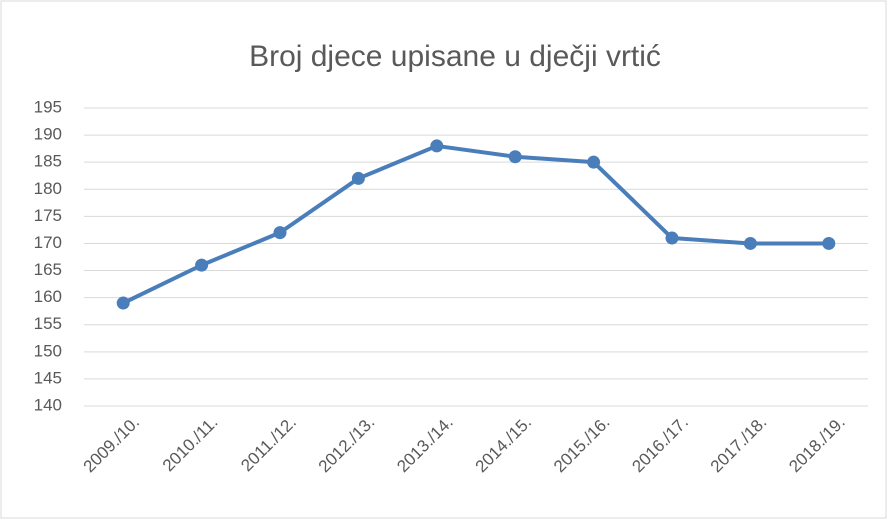 The image size is (887, 519). Describe the element at coordinates (48, 269) in the screenshot. I see `y-tick-label: 165` at that location.